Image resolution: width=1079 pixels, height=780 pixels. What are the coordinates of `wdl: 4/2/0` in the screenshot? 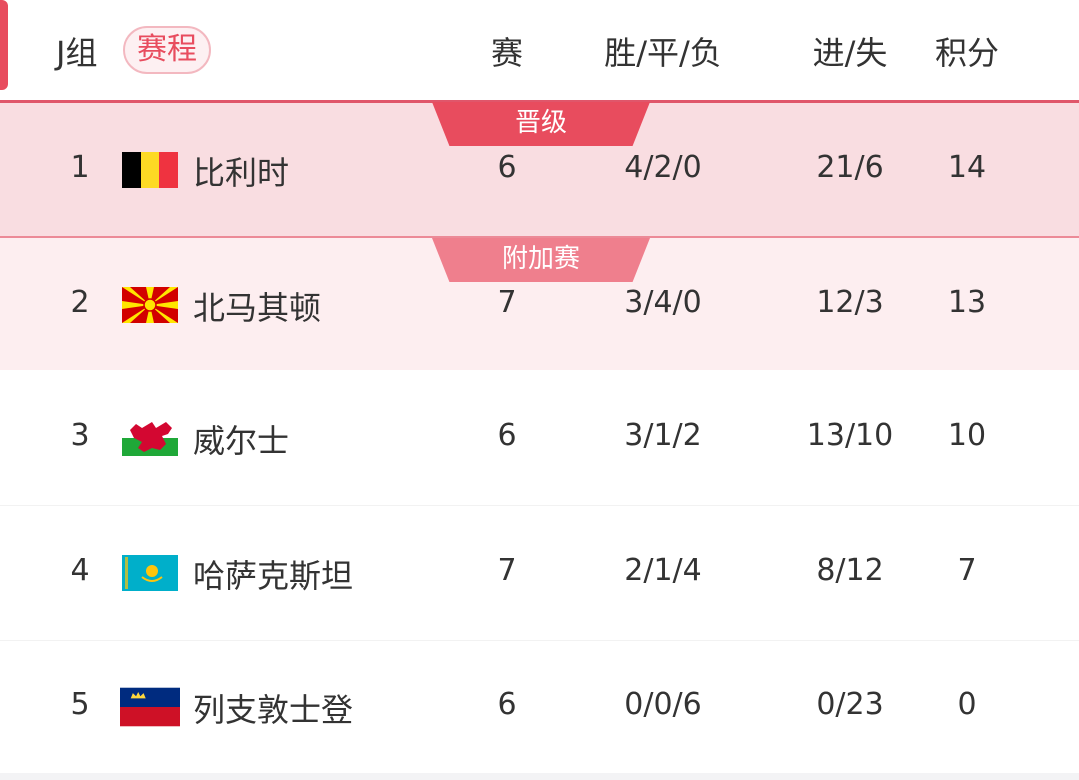 It's located at (663, 167).